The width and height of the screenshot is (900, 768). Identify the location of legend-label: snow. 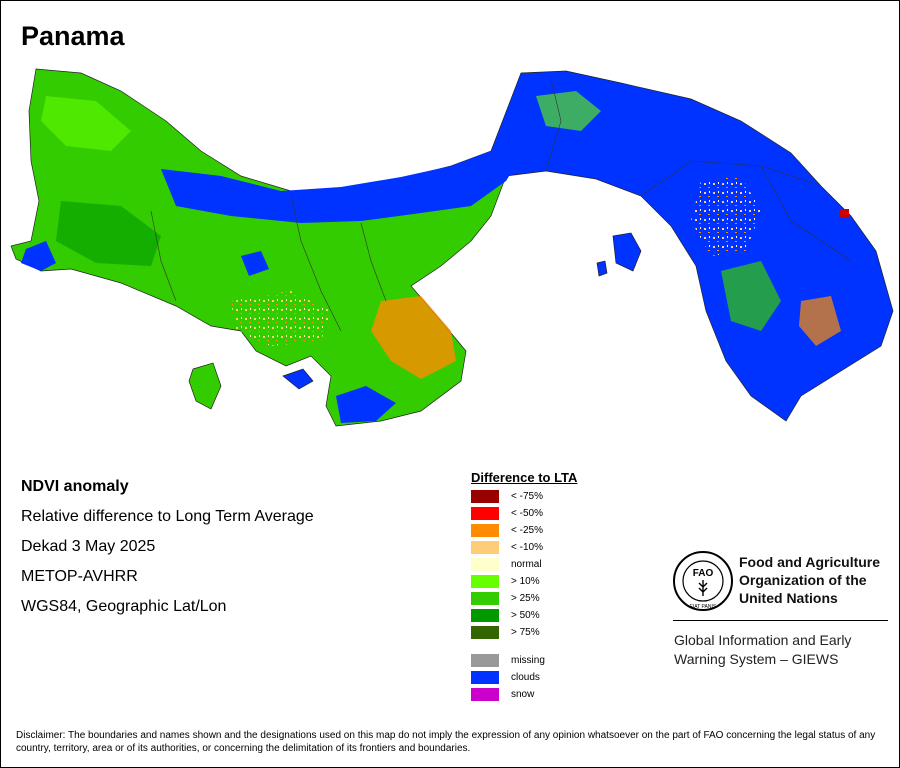
(523, 694).